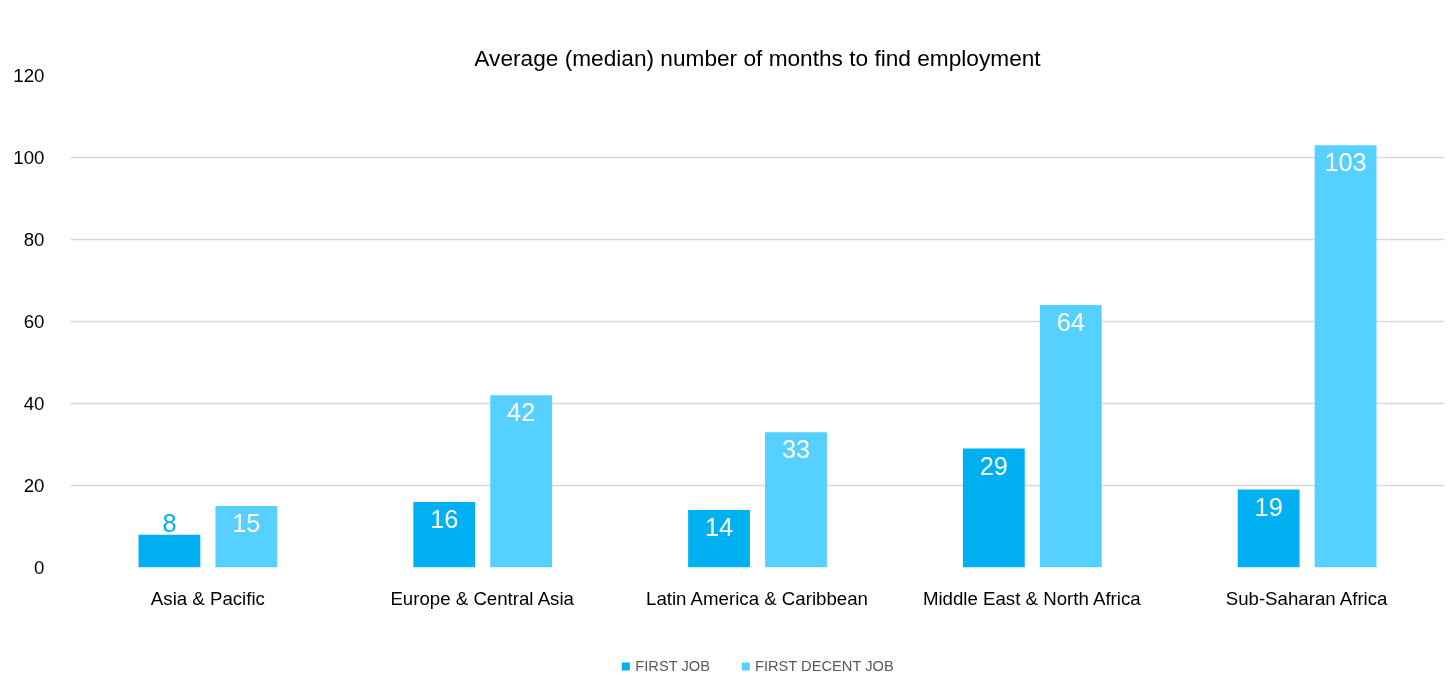  Describe the element at coordinates (39, 567) in the screenshot. I see `y-tick-label: 0` at that location.